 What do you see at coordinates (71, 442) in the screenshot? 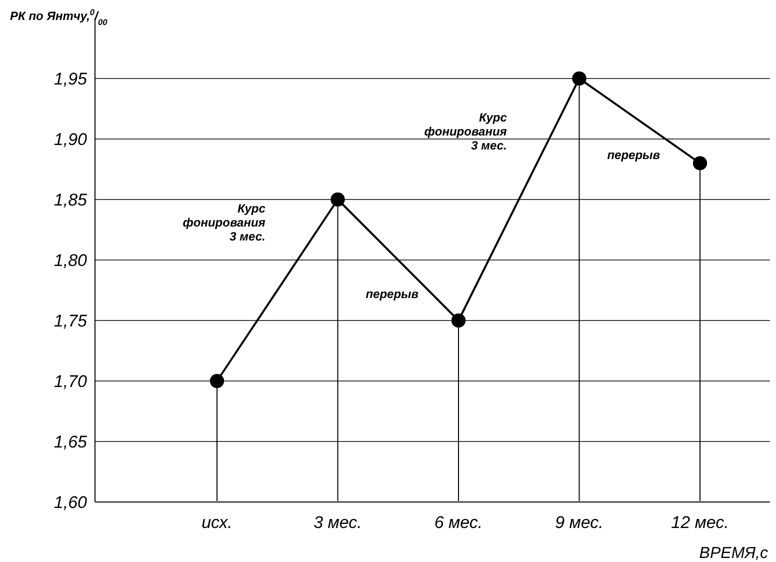
I see `y-tick-label: 1,65` at bounding box center [71, 442].